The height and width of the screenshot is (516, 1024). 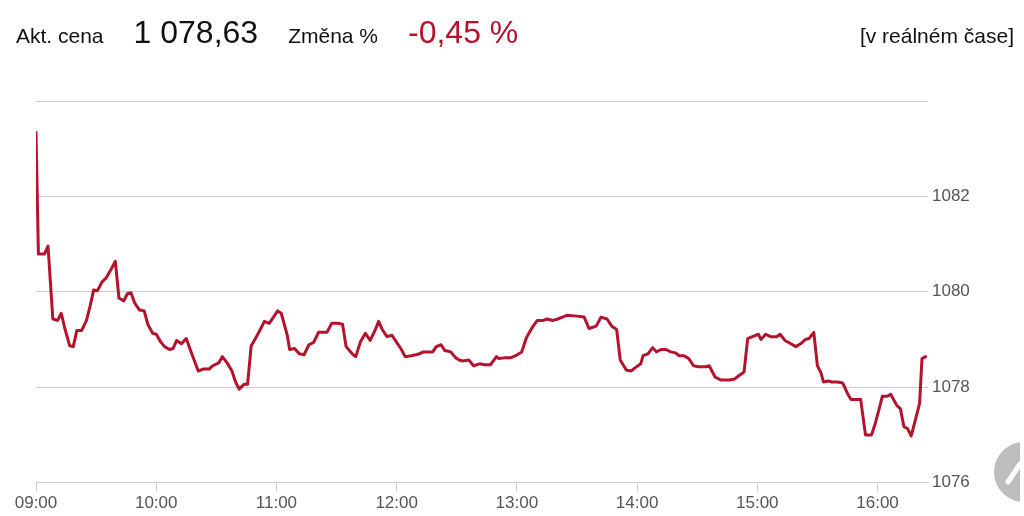 I want to click on x-tick-label: 09:00, so click(x=36, y=503).